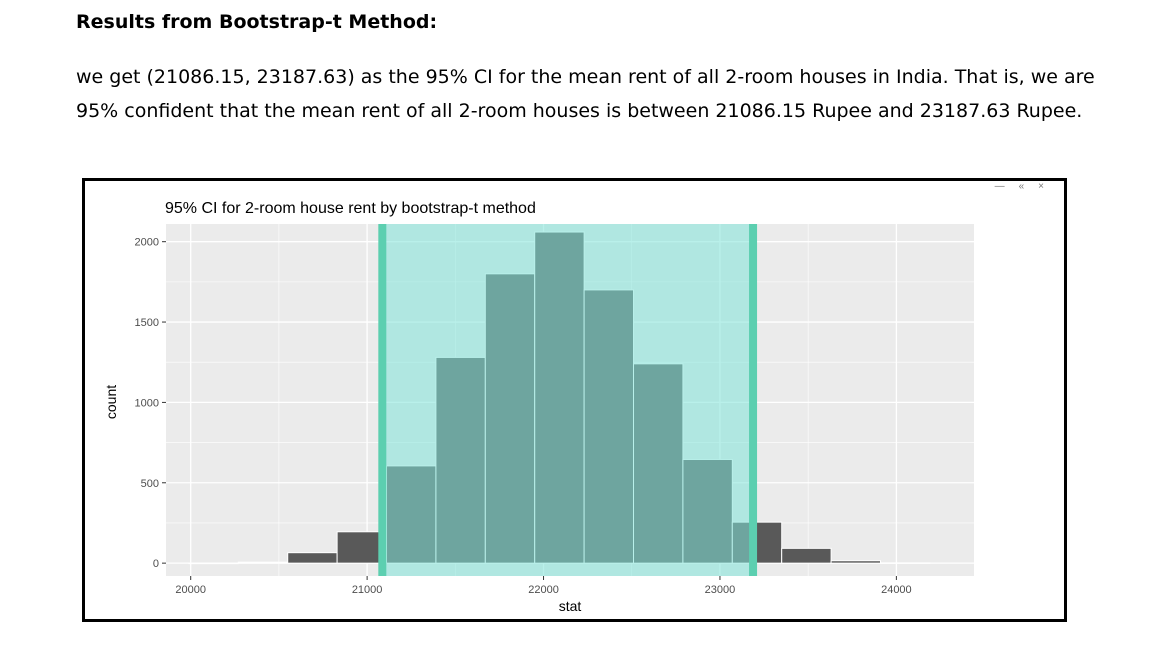  I want to click on y-tick-label: 1500, so click(147, 323).